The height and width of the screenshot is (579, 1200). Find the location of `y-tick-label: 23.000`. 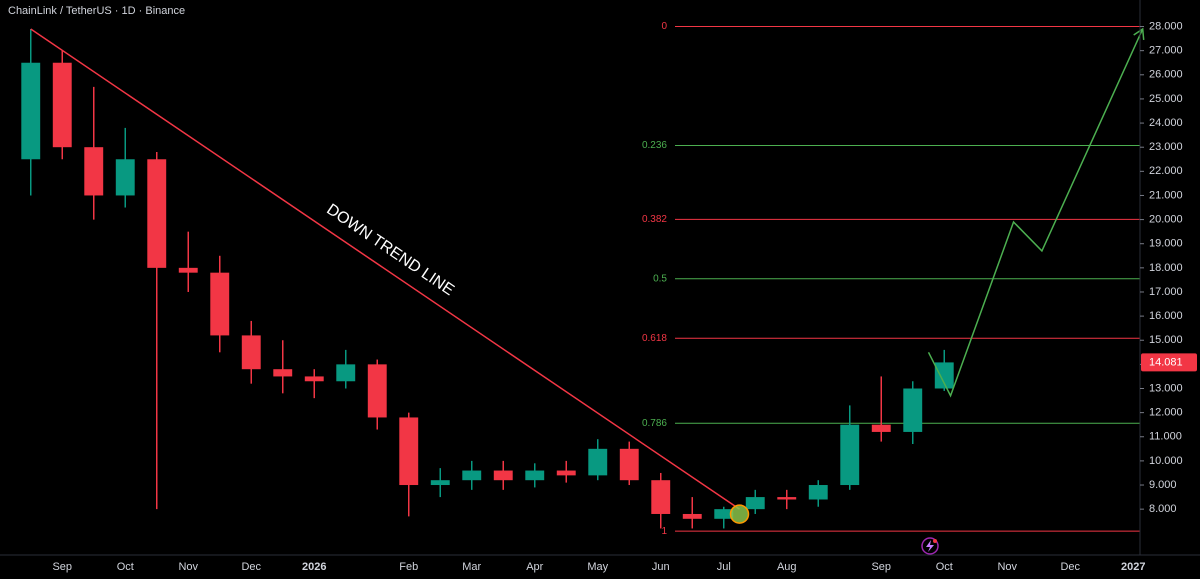

y-tick-label: 23.000 is located at coordinates (1166, 147).